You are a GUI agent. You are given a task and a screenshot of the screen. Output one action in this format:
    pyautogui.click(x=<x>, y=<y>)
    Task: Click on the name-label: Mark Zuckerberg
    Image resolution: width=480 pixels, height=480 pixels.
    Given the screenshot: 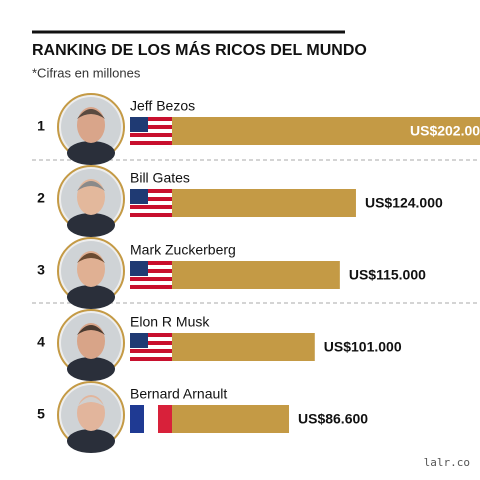 What is the action you would take?
    pyautogui.click(x=183, y=250)
    